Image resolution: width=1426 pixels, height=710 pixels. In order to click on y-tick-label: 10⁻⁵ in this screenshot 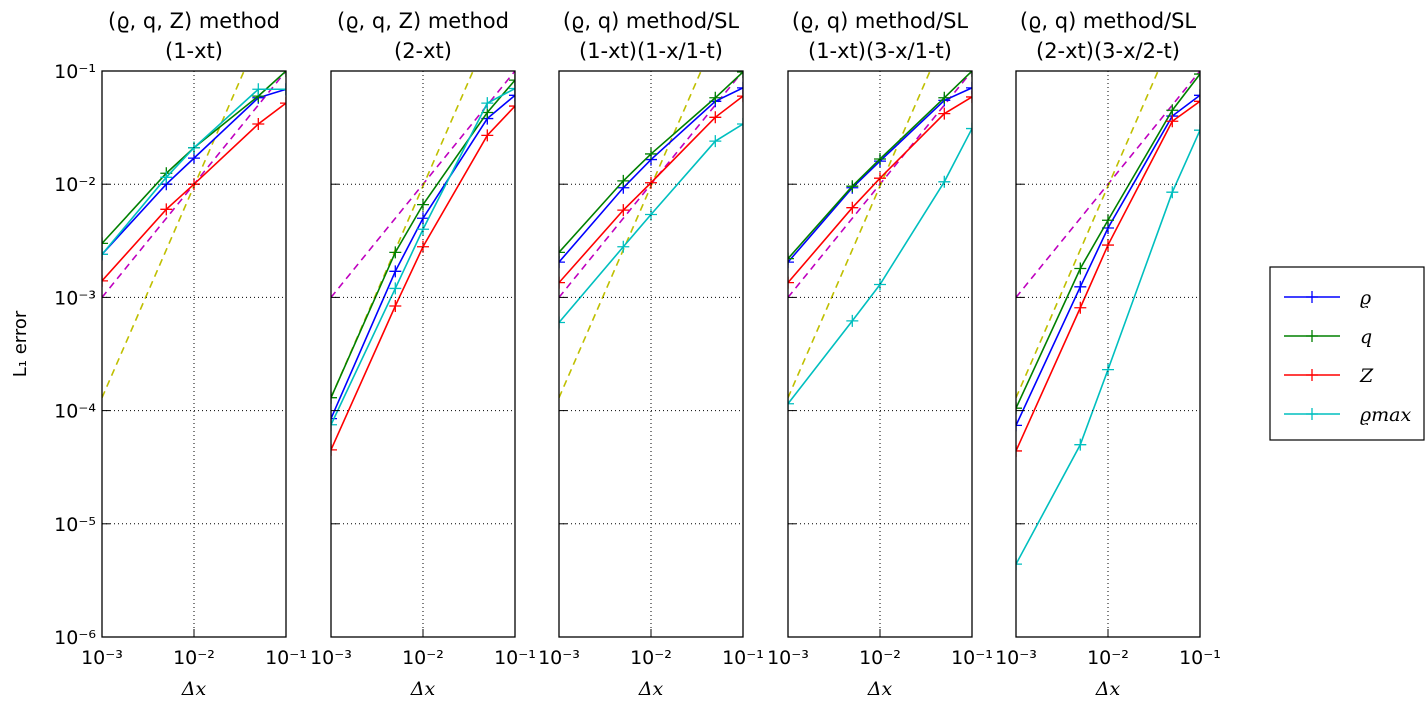, I will do `click(75, 525)`.